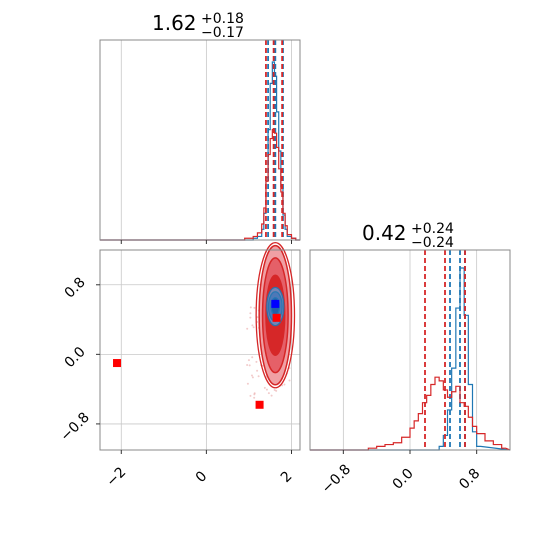  I want to click on y-tick-label: 0.0, so click(75, 357).